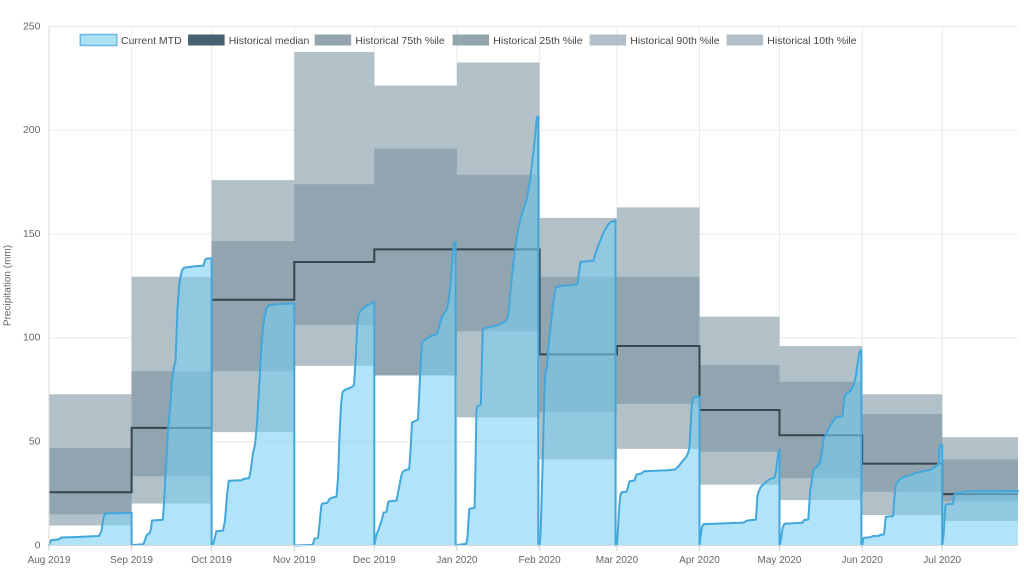 The image size is (1024, 574). What do you see at coordinates (151, 41) in the screenshot?
I see `svg-text: Current MTD` at bounding box center [151, 41].